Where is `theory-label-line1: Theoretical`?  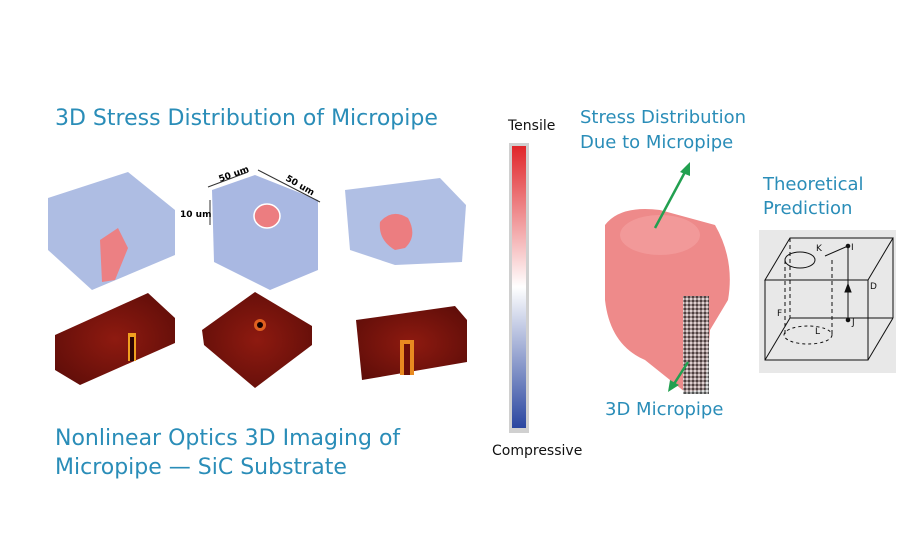
theory-label-line1: Theoretical is located at coordinates (813, 184).